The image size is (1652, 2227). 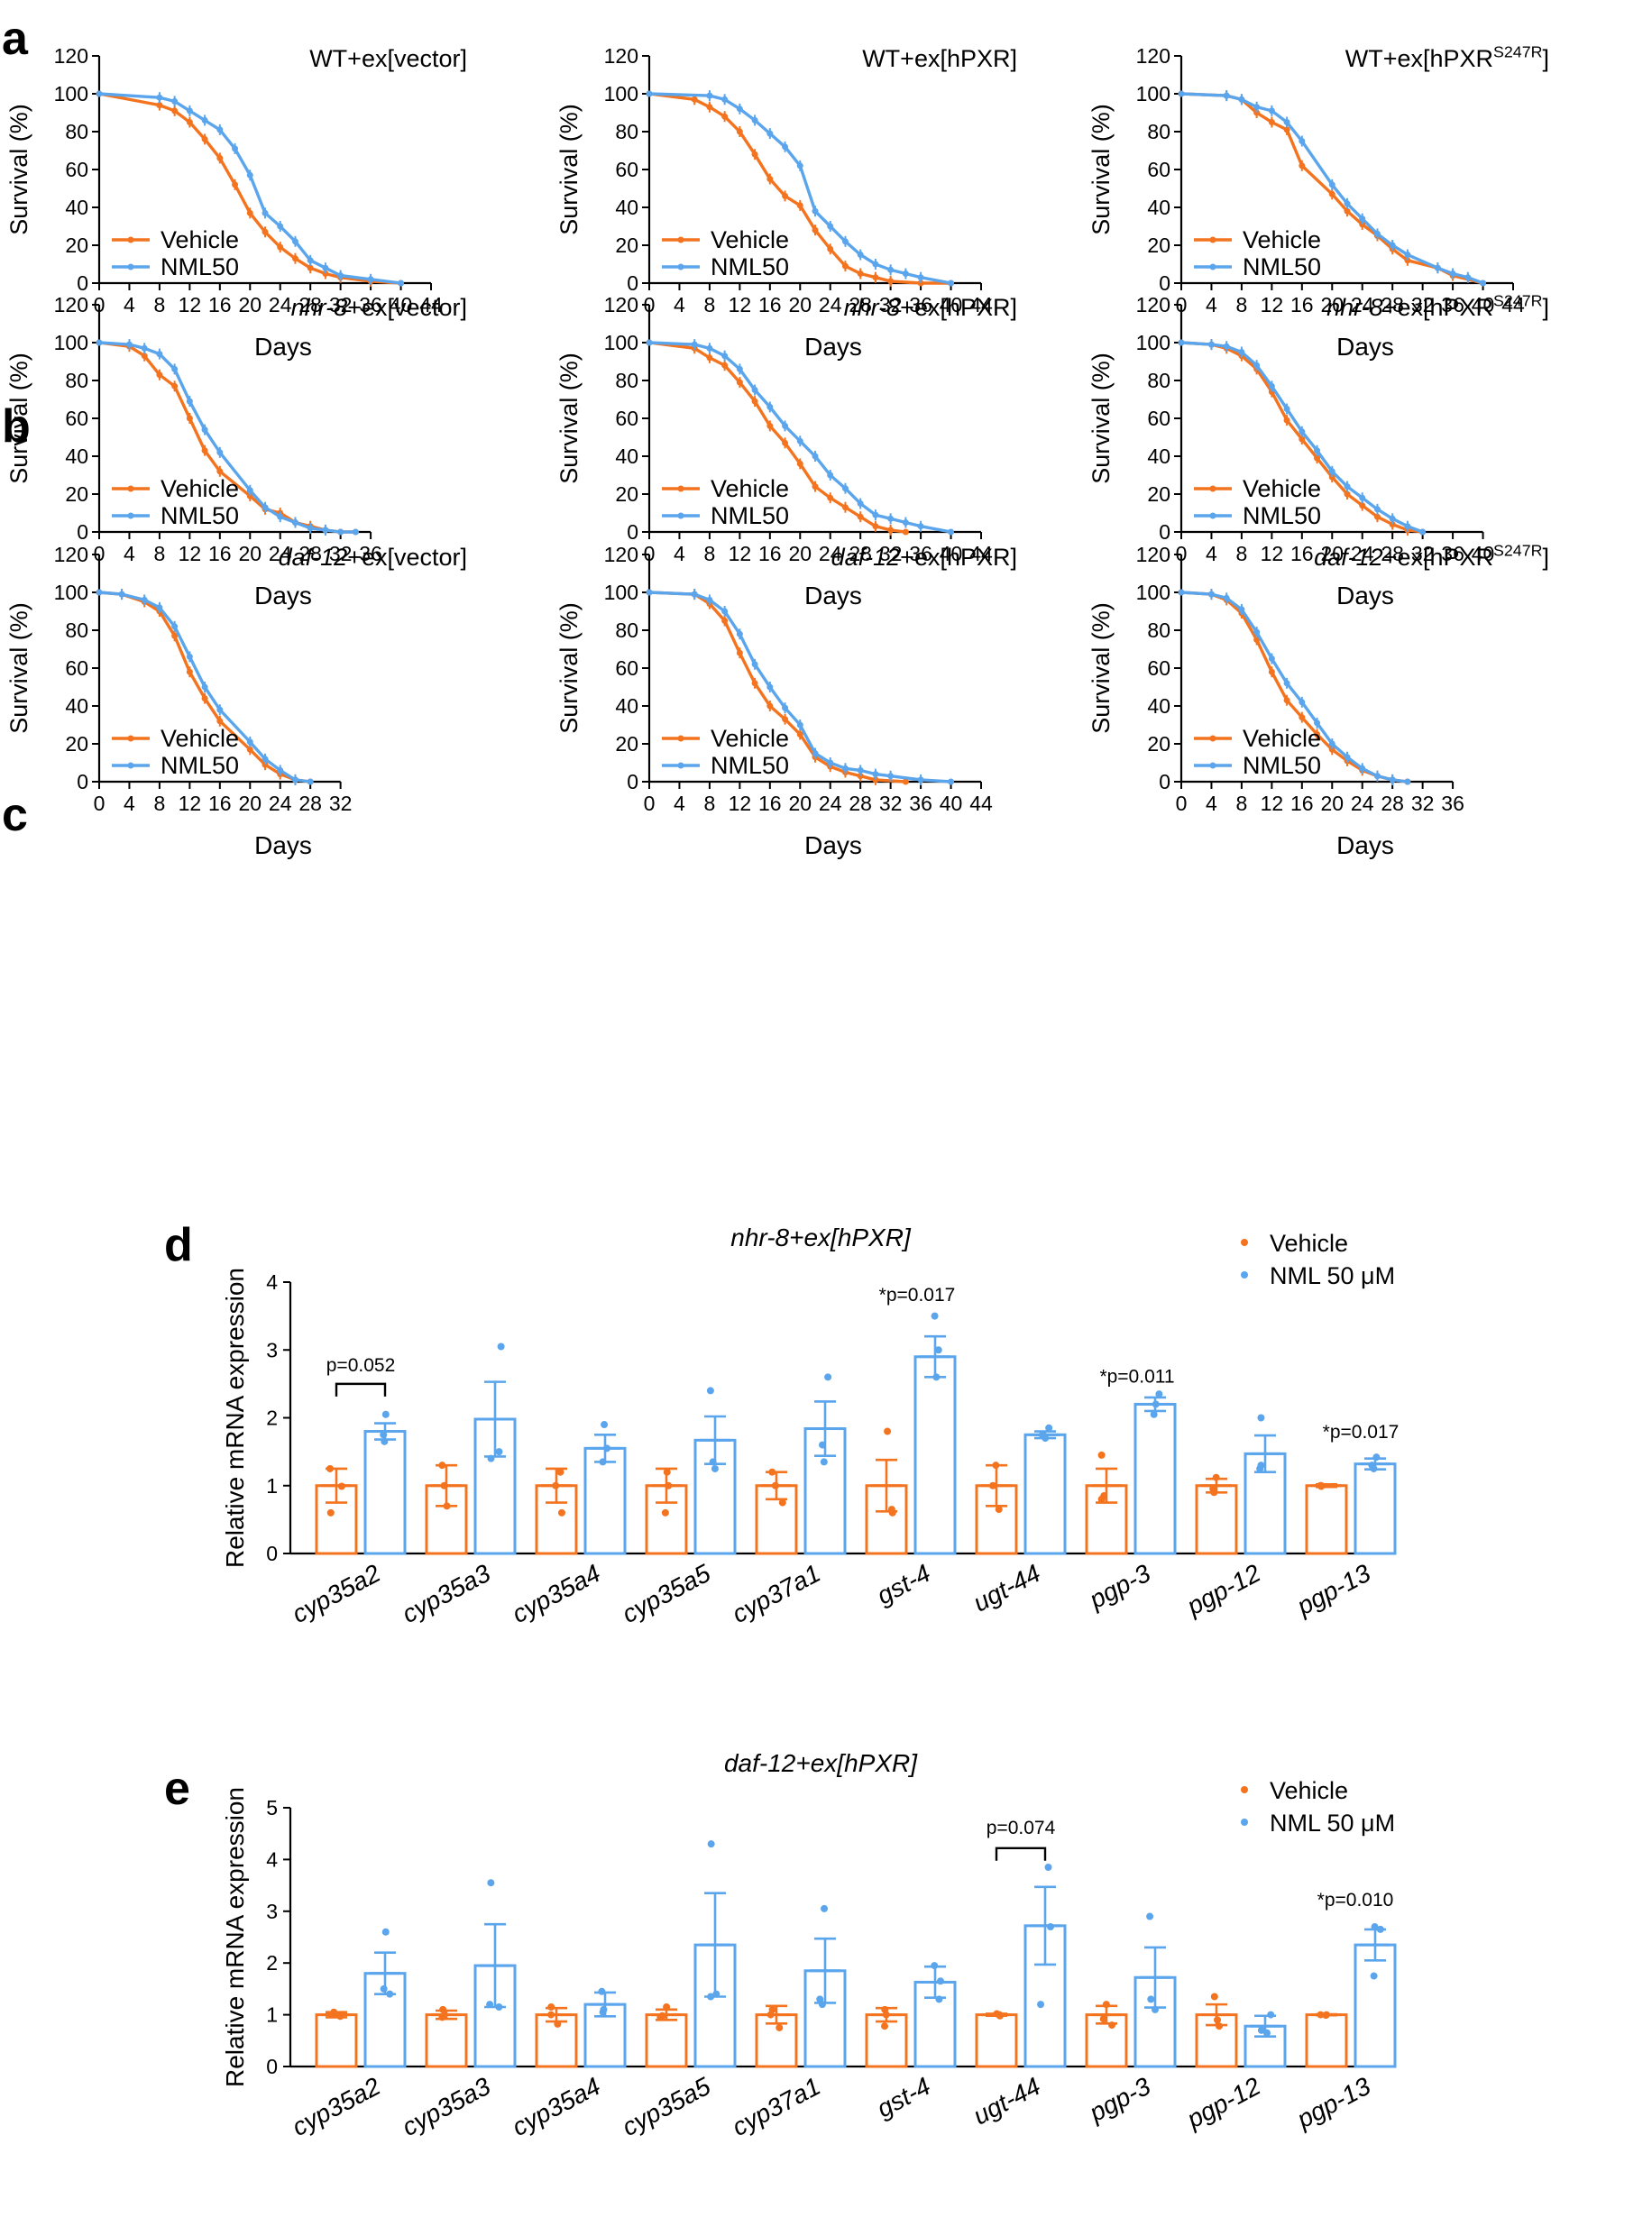 What do you see at coordinates (18, 169) in the screenshot?
I see `y-axis-label: Survival (%)` at bounding box center [18, 169].